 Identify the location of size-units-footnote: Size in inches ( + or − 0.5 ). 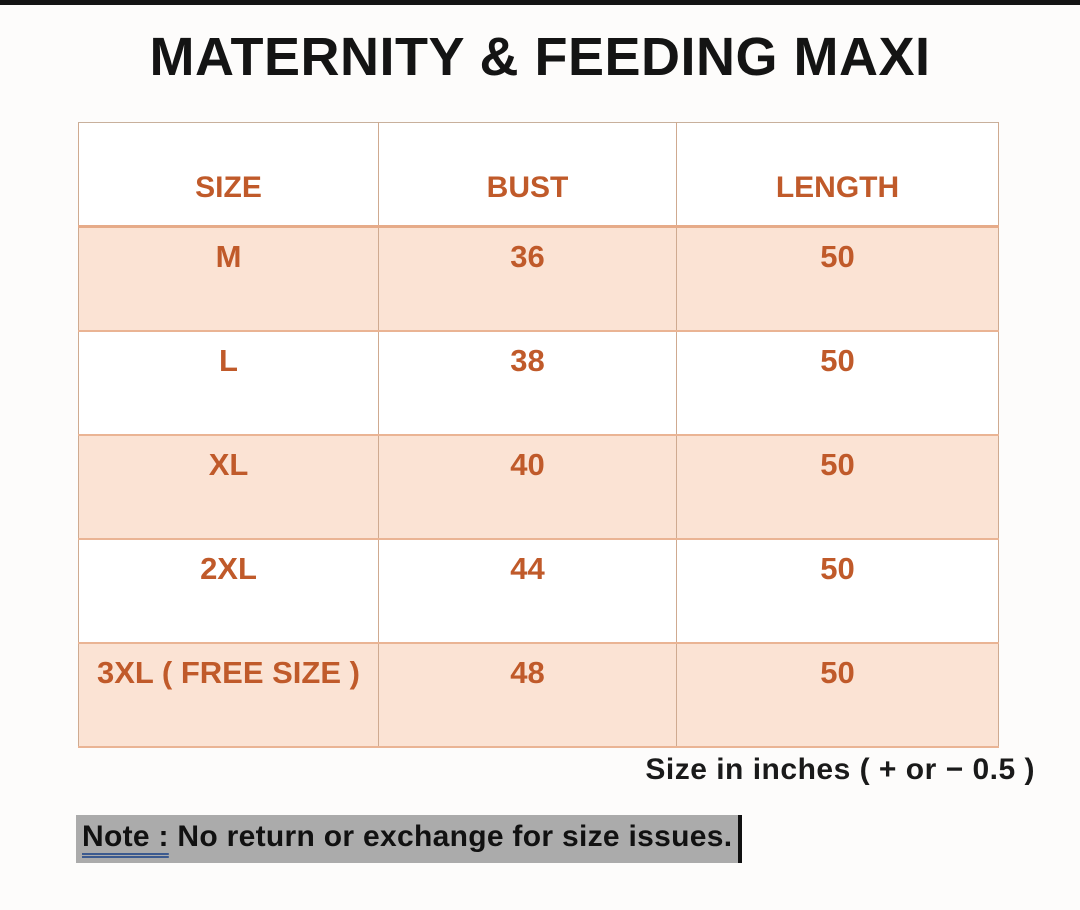
(840, 769).